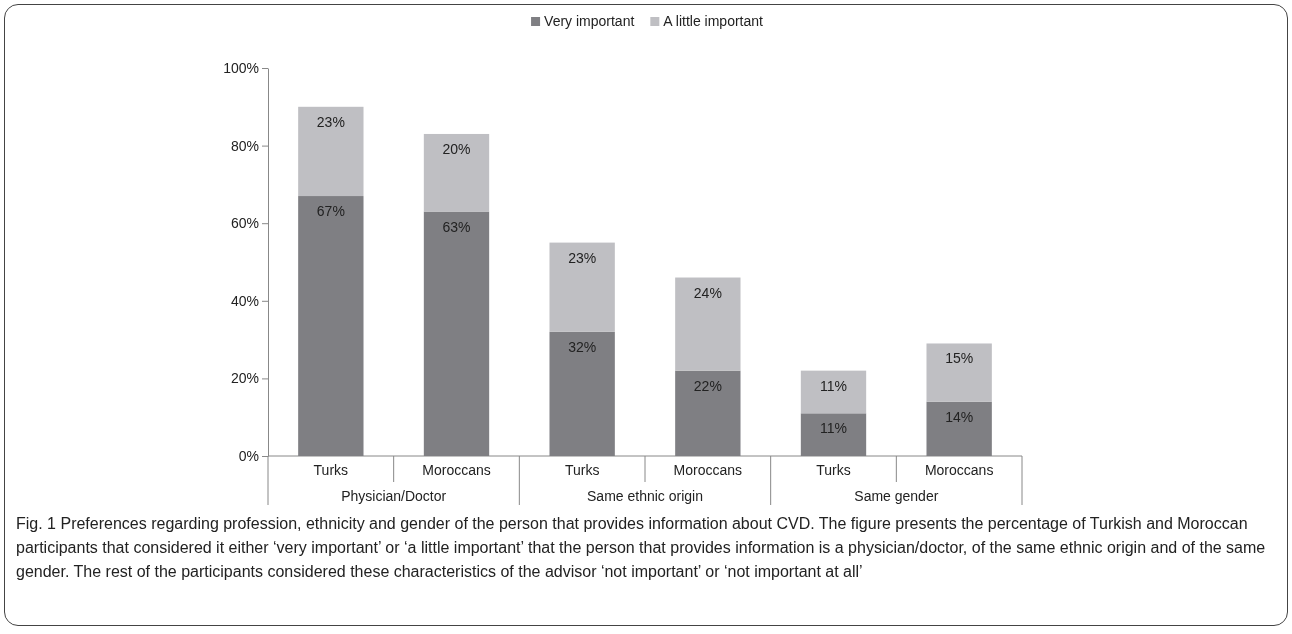 The width and height of the screenshot is (1292, 634). What do you see at coordinates (707, 385) in the screenshot?
I see `data-label: 22%` at bounding box center [707, 385].